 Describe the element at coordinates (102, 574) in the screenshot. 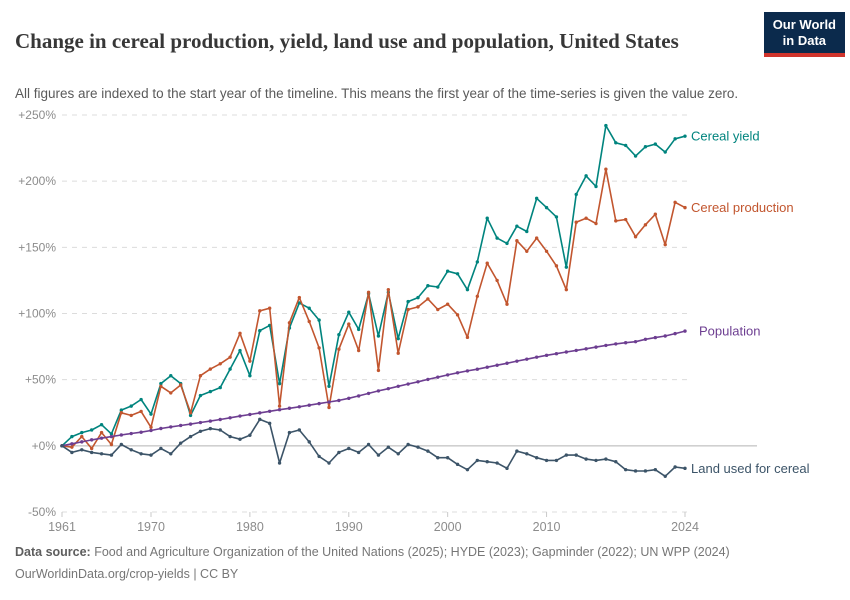

I see `owid-url-link: OurWorldinData.org/crop-yields` at that location.